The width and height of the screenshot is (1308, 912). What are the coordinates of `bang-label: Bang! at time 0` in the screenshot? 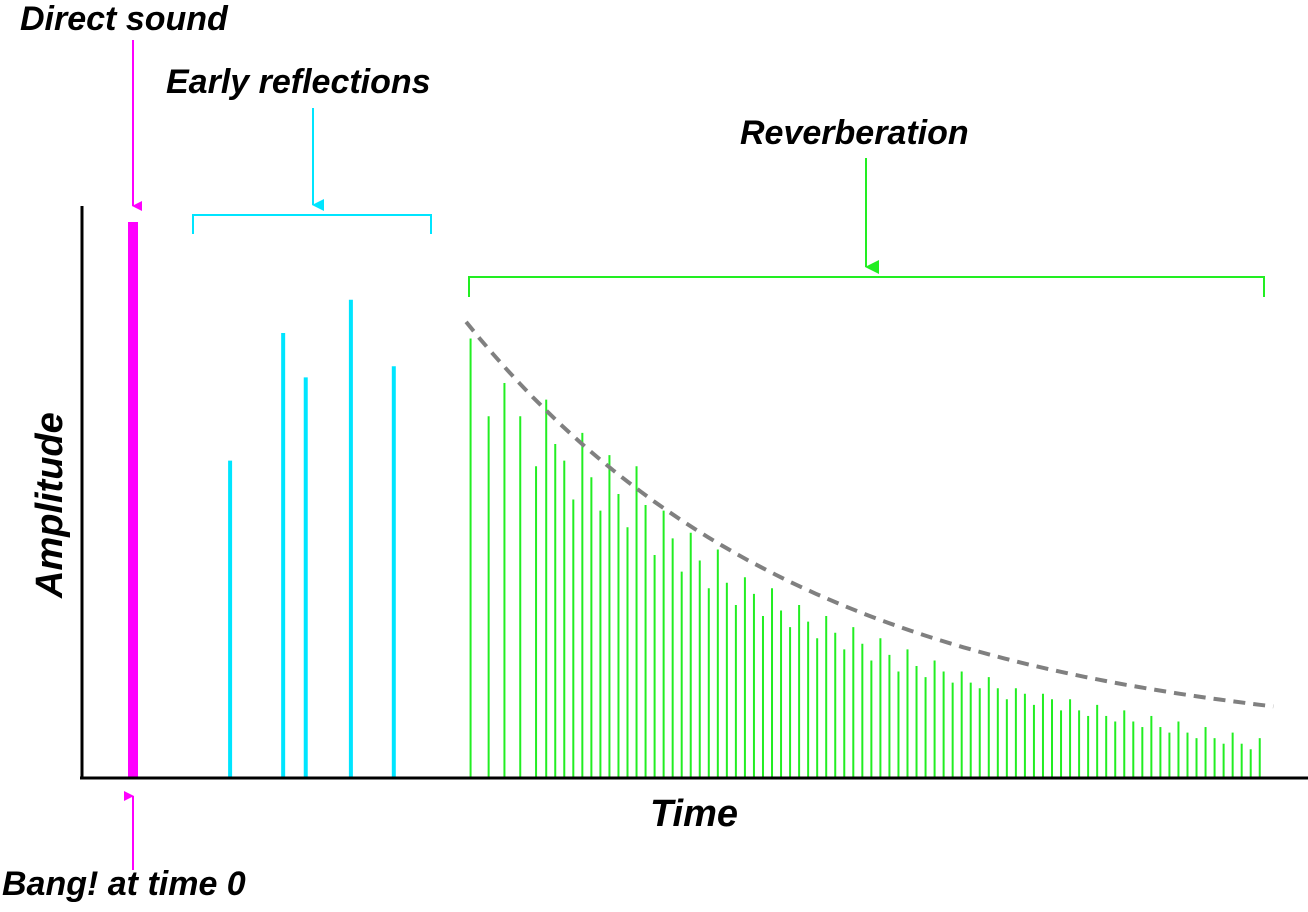 It's located at (124, 884).